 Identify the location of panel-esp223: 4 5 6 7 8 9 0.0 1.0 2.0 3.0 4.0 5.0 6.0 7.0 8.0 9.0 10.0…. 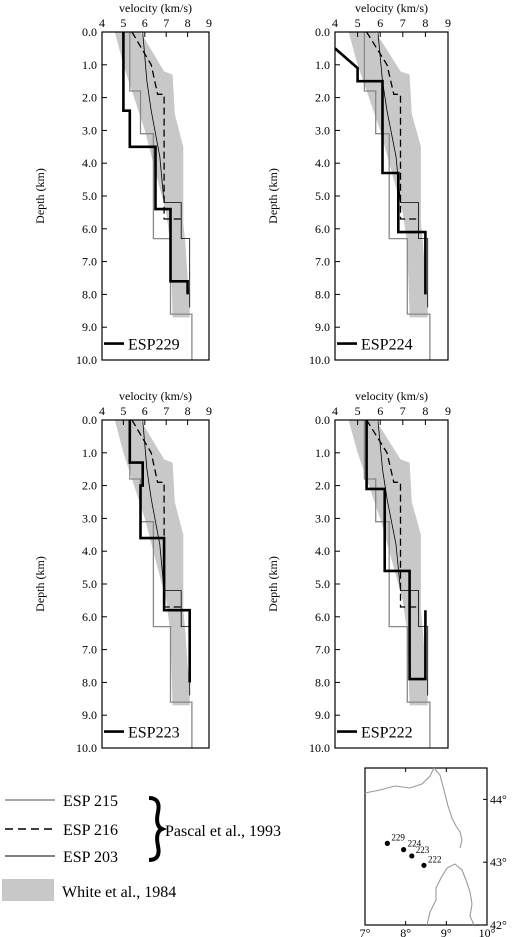
(122, 572).